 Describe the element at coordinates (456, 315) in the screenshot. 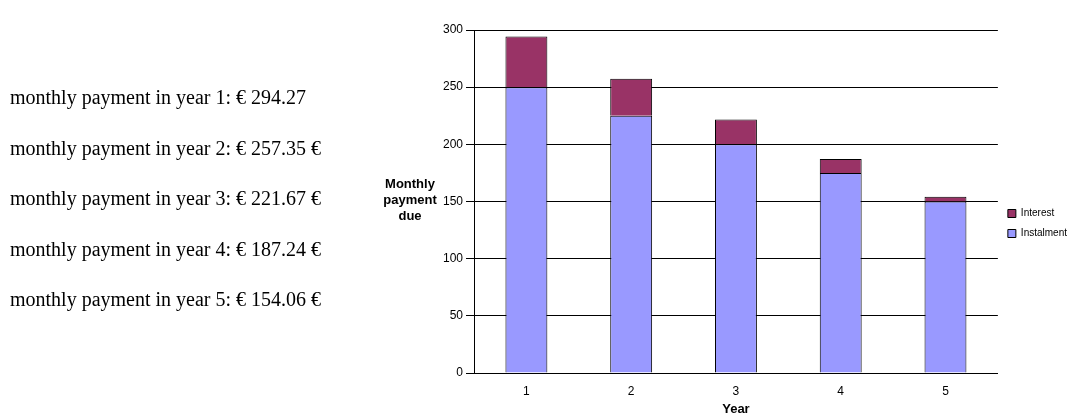

I see `y-tick-label: 50` at that location.